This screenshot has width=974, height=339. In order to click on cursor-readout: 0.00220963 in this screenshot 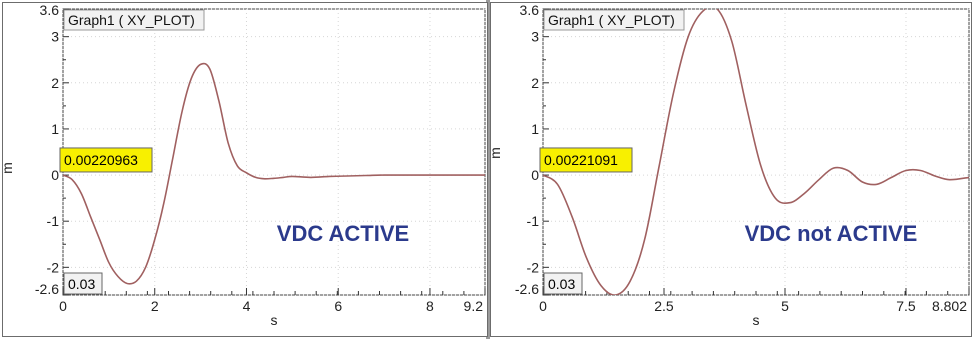, I will do `click(106, 160)`.